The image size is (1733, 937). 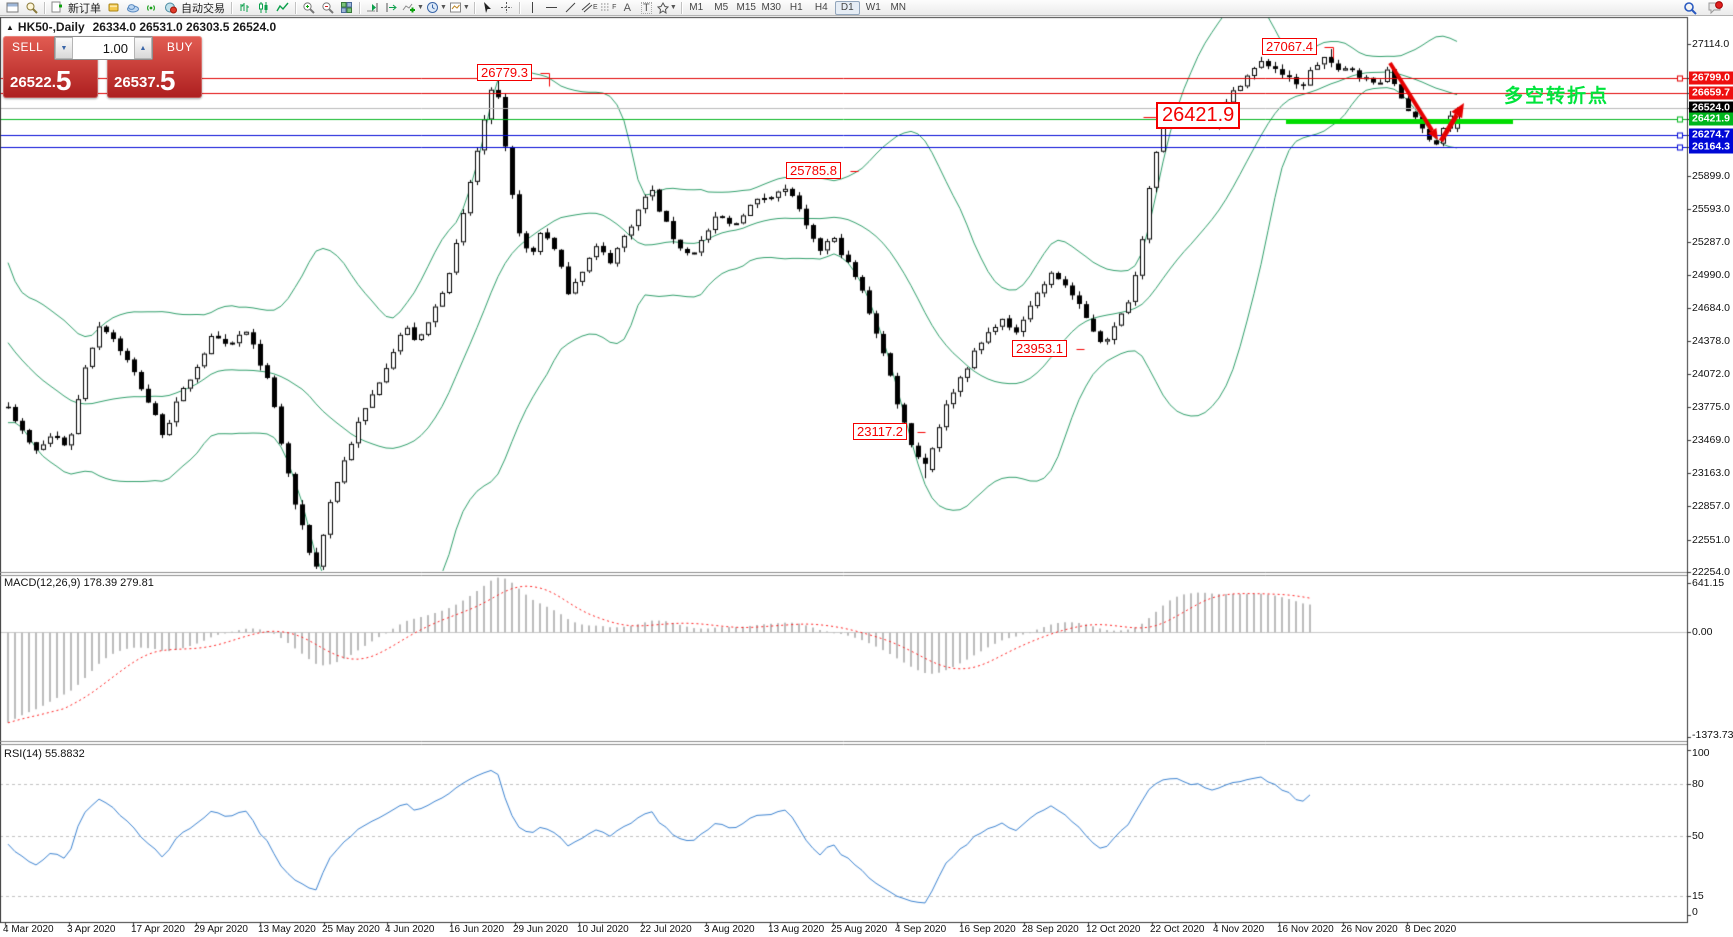 What do you see at coordinates (327, 8) in the screenshot?
I see `zoom-out-button` at bounding box center [327, 8].